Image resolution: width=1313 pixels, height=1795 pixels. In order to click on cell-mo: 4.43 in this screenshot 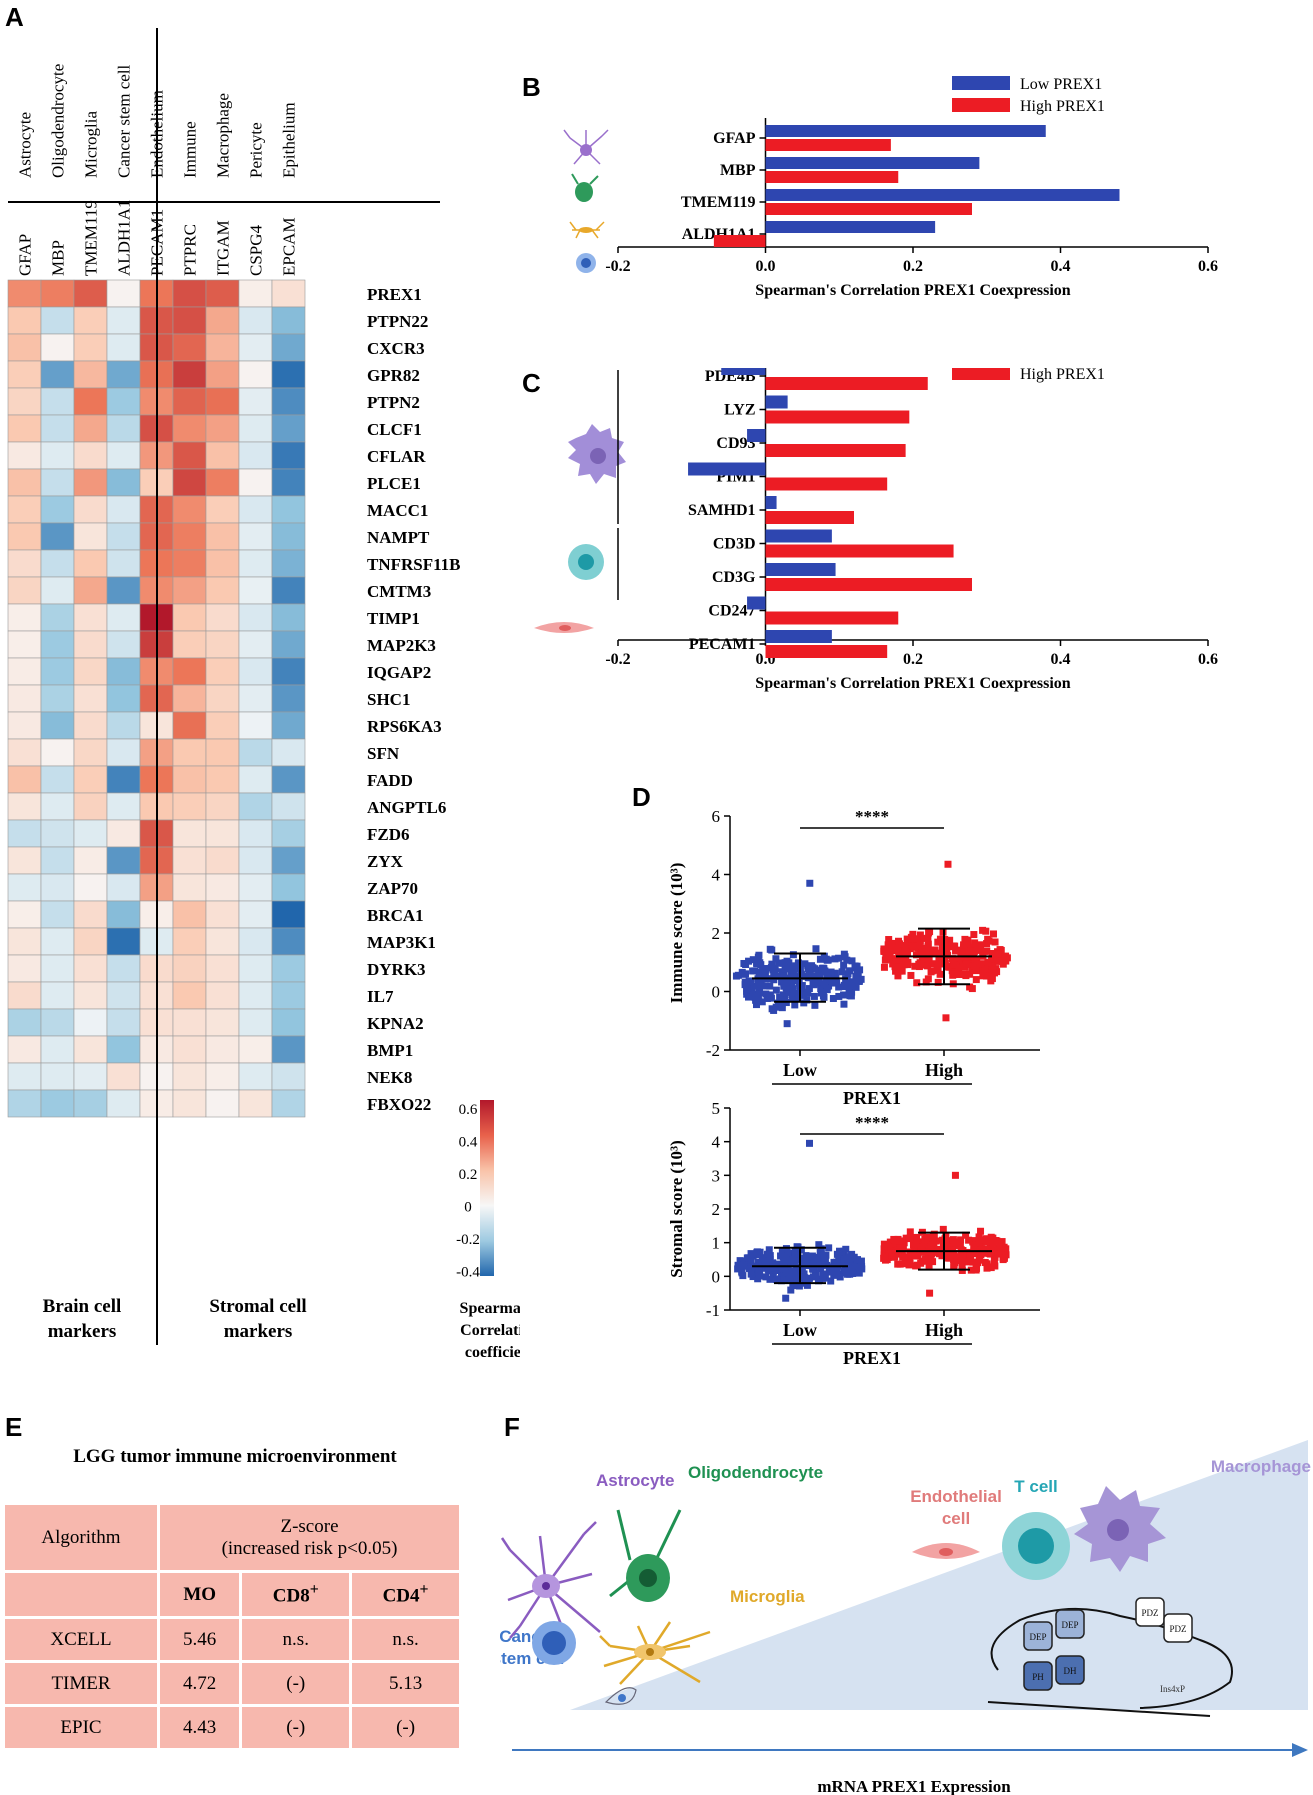, I will do `click(199, 1727)`.